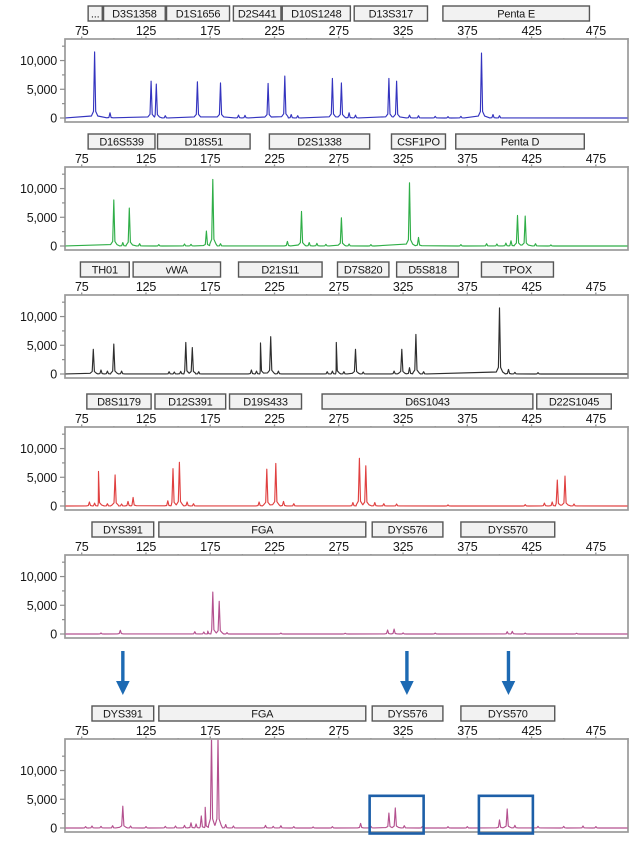  I want to click on marker-label: D2S1338, so click(319, 143).